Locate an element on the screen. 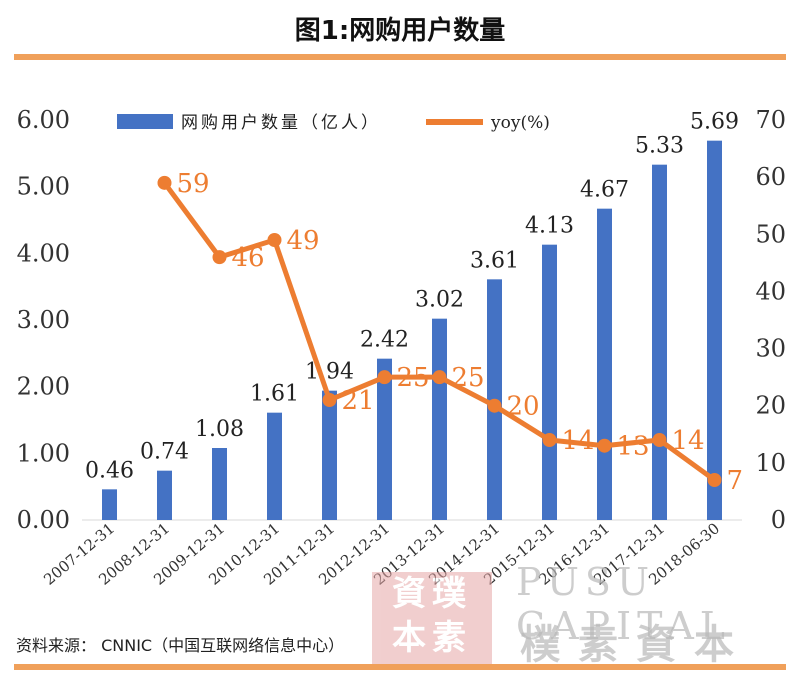 The width and height of the screenshot is (800, 678). bar-value-label: 3.02 is located at coordinates (439, 300).